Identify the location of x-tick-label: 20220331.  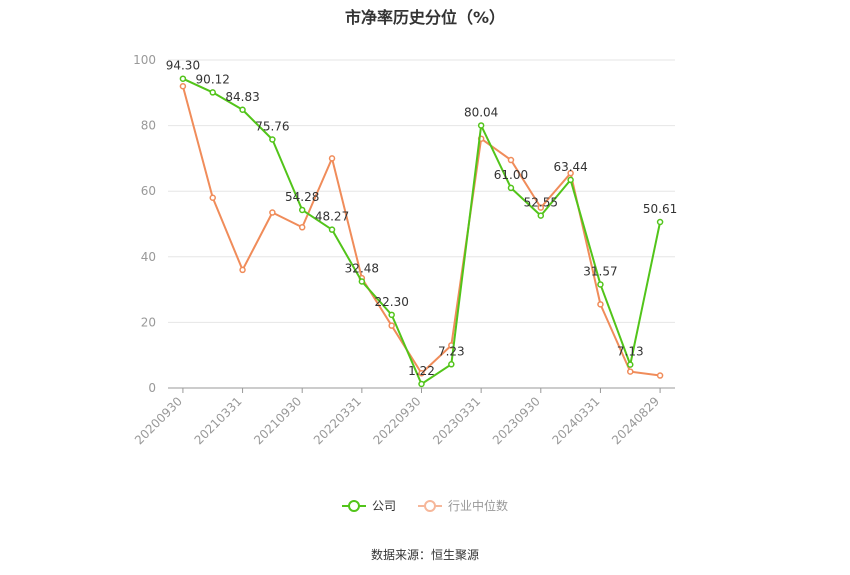
(337, 420).